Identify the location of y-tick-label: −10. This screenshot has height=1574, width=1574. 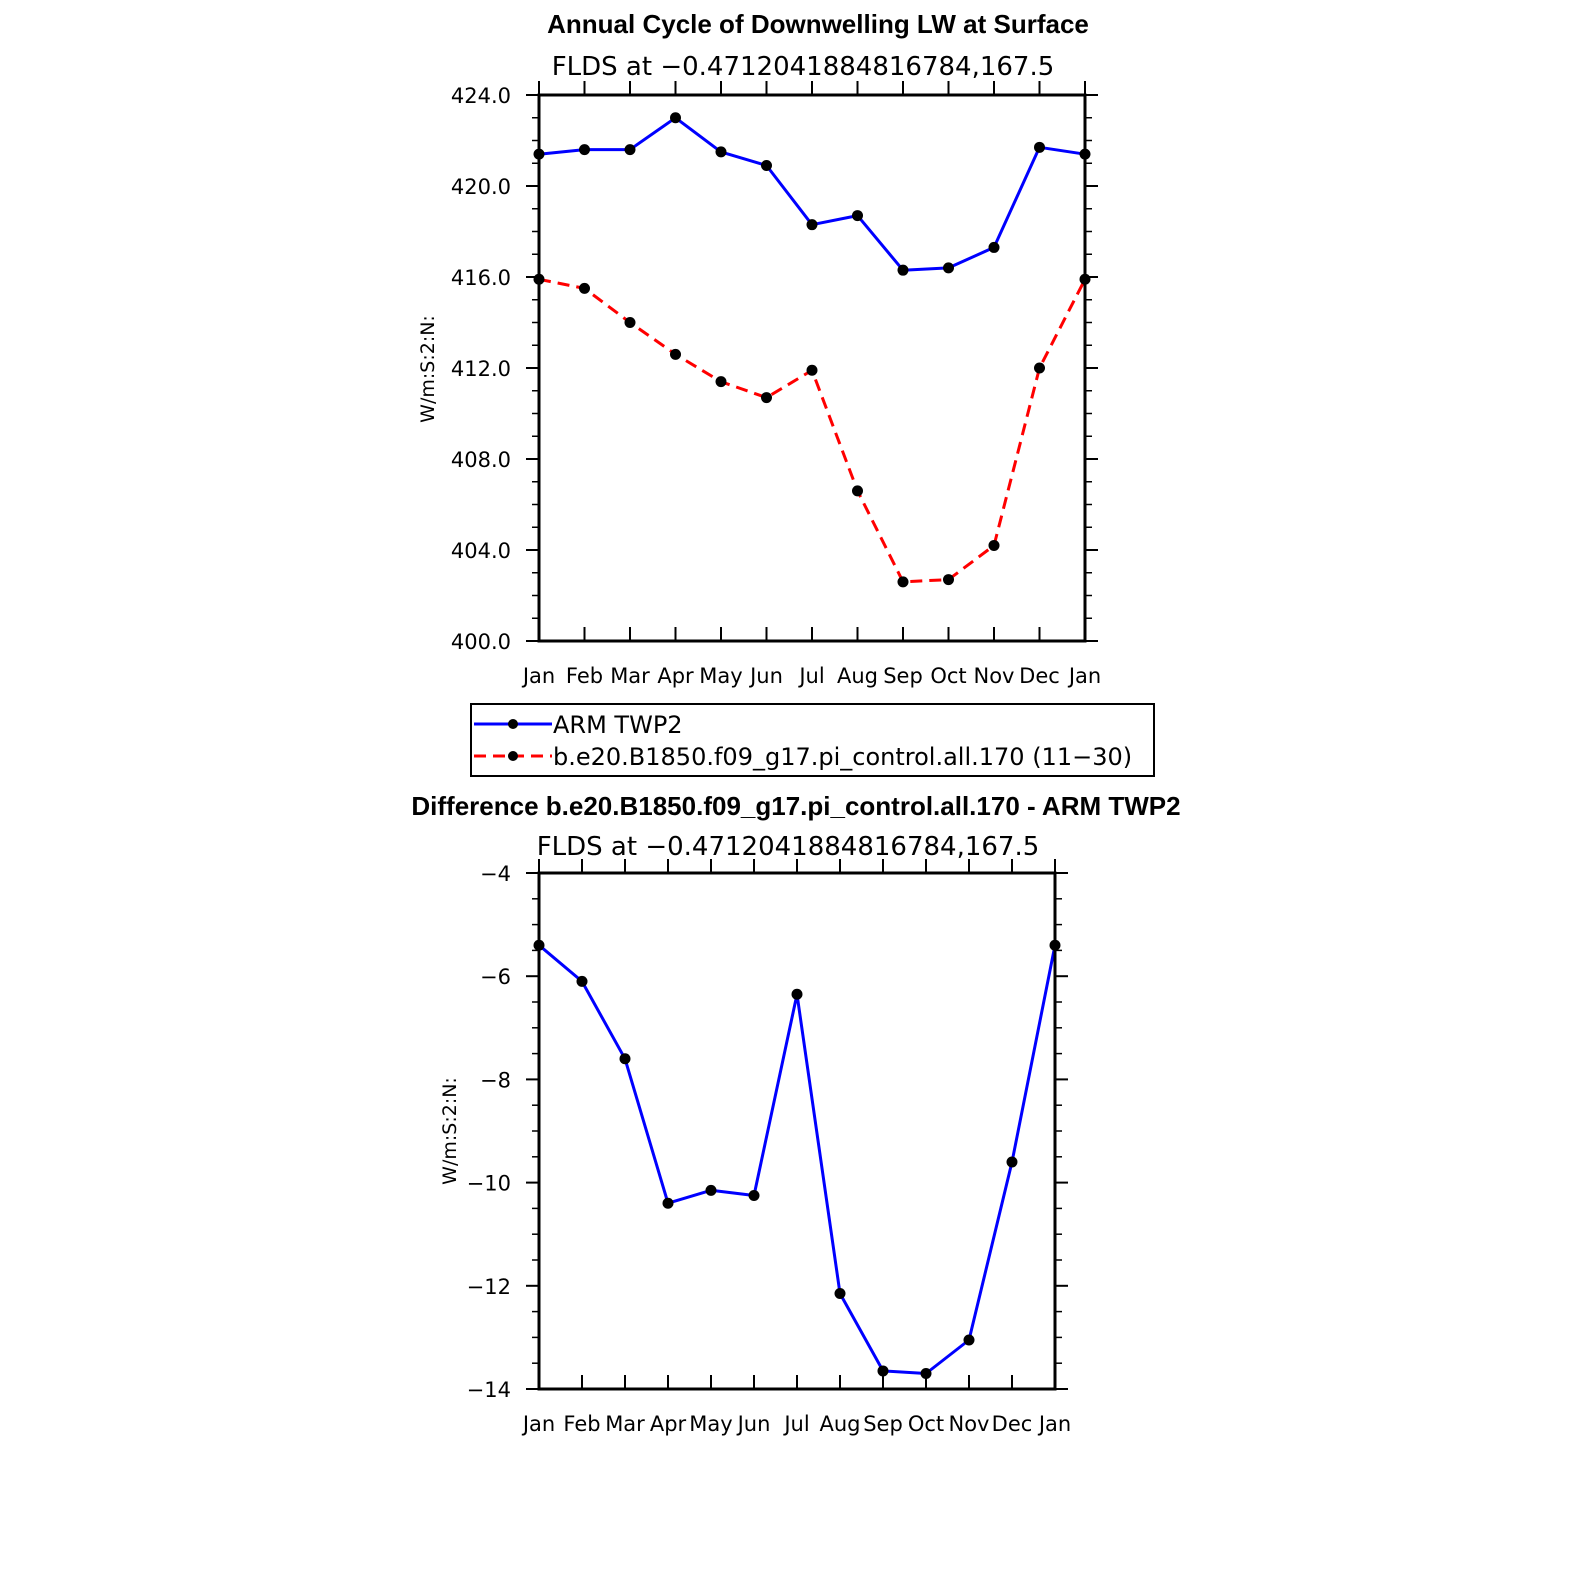
(489, 1184).